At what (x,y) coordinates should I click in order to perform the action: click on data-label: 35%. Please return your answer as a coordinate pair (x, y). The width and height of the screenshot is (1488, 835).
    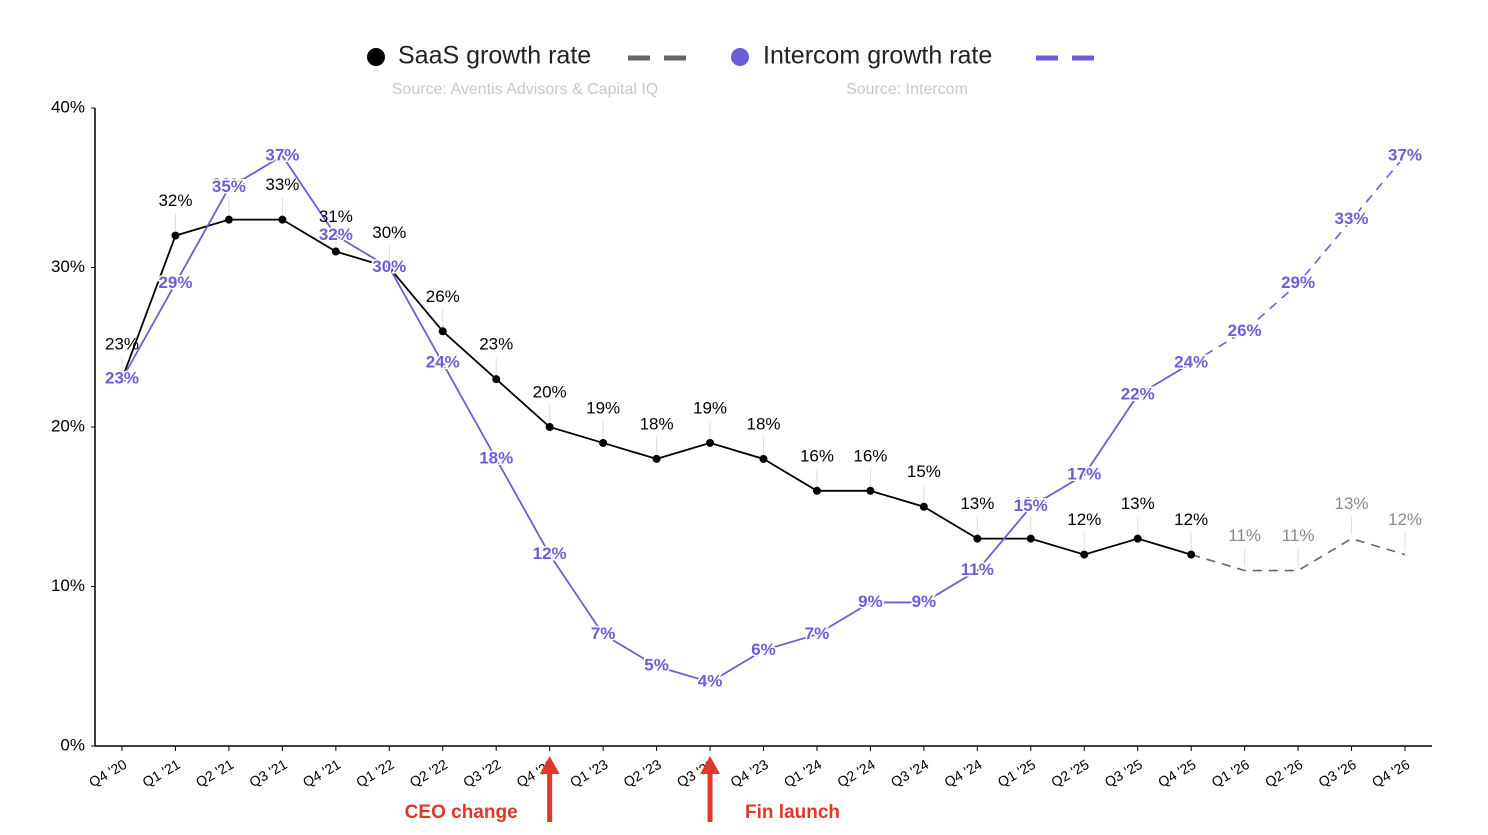
    Looking at the image, I should click on (229, 186).